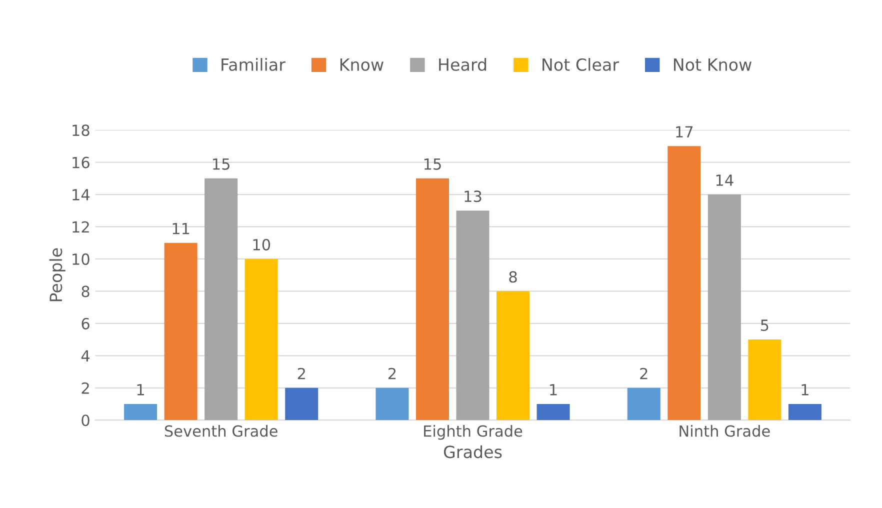 The height and width of the screenshot is (508, 882). What do you see at coordinates (513, 277) in the screenshot?
I see `data-label: 8` at bounding box center [513, 277].